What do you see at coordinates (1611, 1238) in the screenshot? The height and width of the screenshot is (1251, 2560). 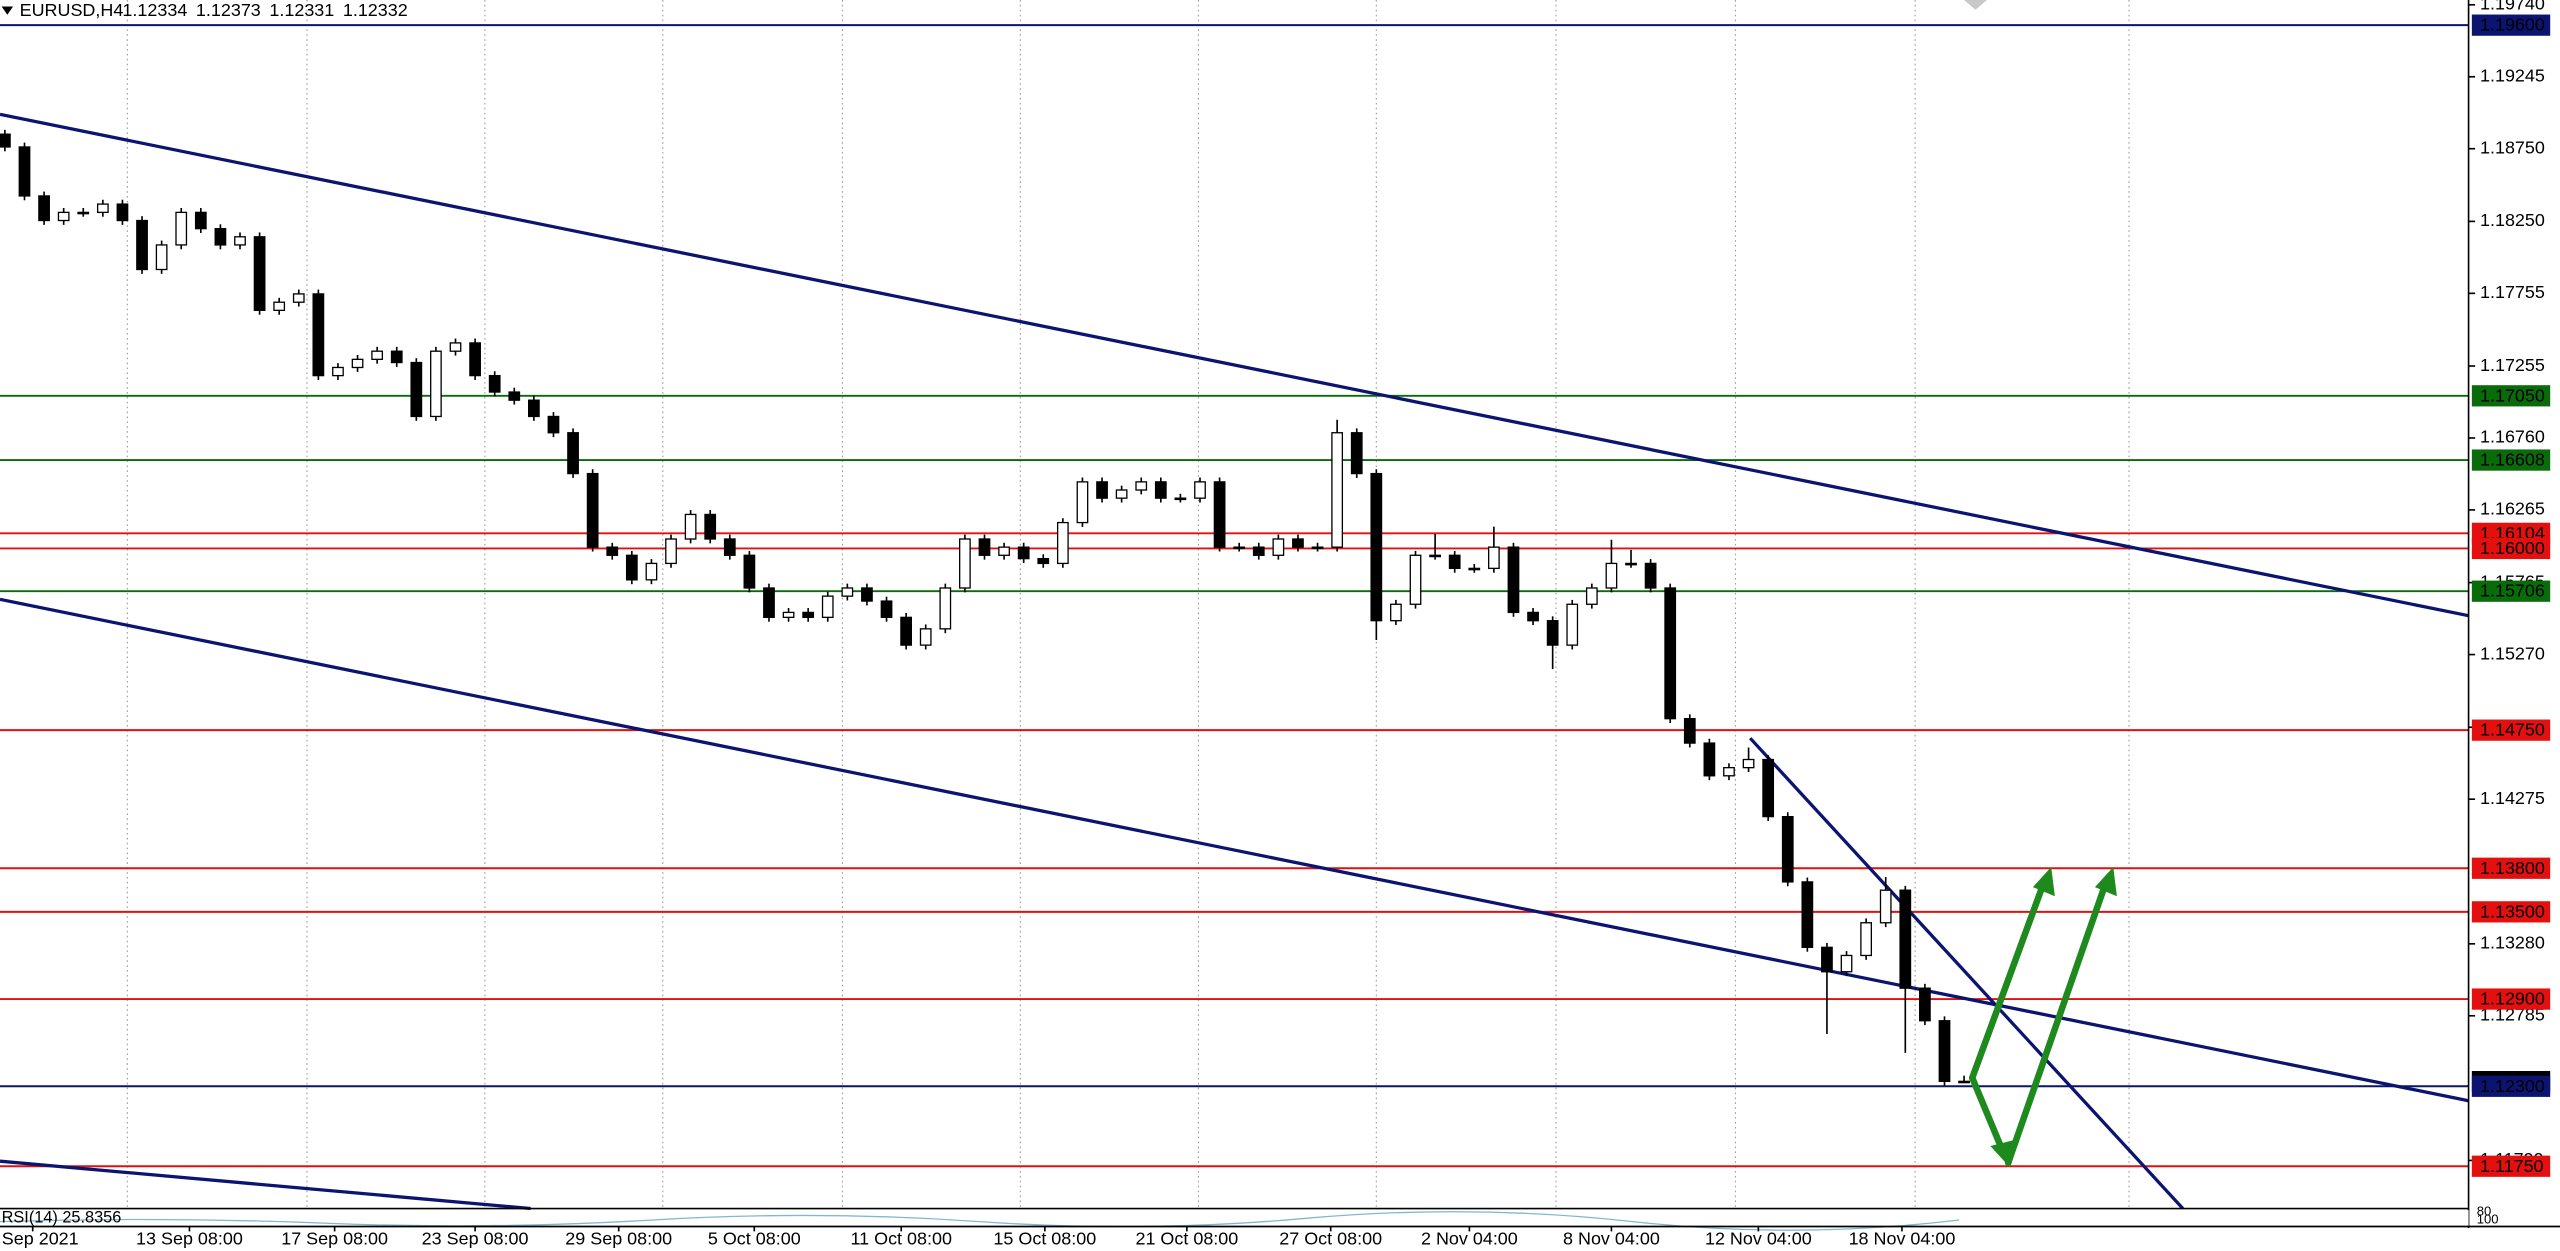 I see `x-tick-label: 8 Nov 04:00` at bounding box center [1611, 1238].